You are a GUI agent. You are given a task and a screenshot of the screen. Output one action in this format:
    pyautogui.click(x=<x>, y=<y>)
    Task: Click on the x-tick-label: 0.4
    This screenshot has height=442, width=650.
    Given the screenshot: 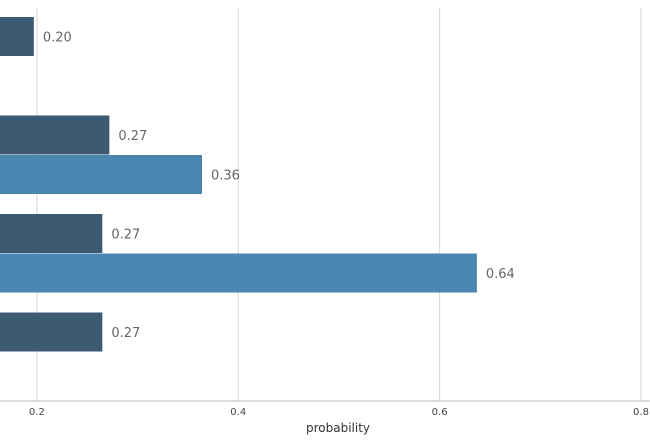 What is the action you would take?
    pyautogui.click(x=238, y=412)
    